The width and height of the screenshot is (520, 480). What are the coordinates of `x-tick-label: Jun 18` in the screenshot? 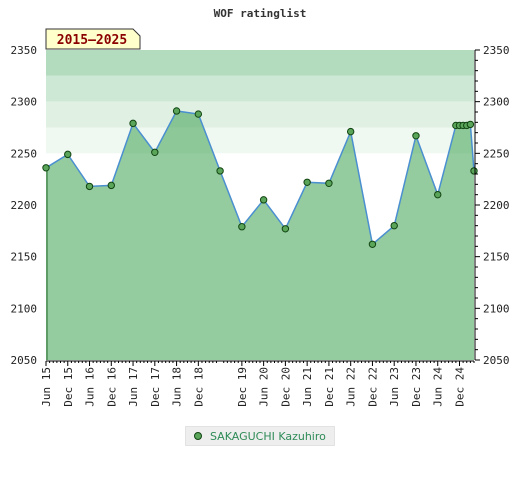 It's located at (177, 387).